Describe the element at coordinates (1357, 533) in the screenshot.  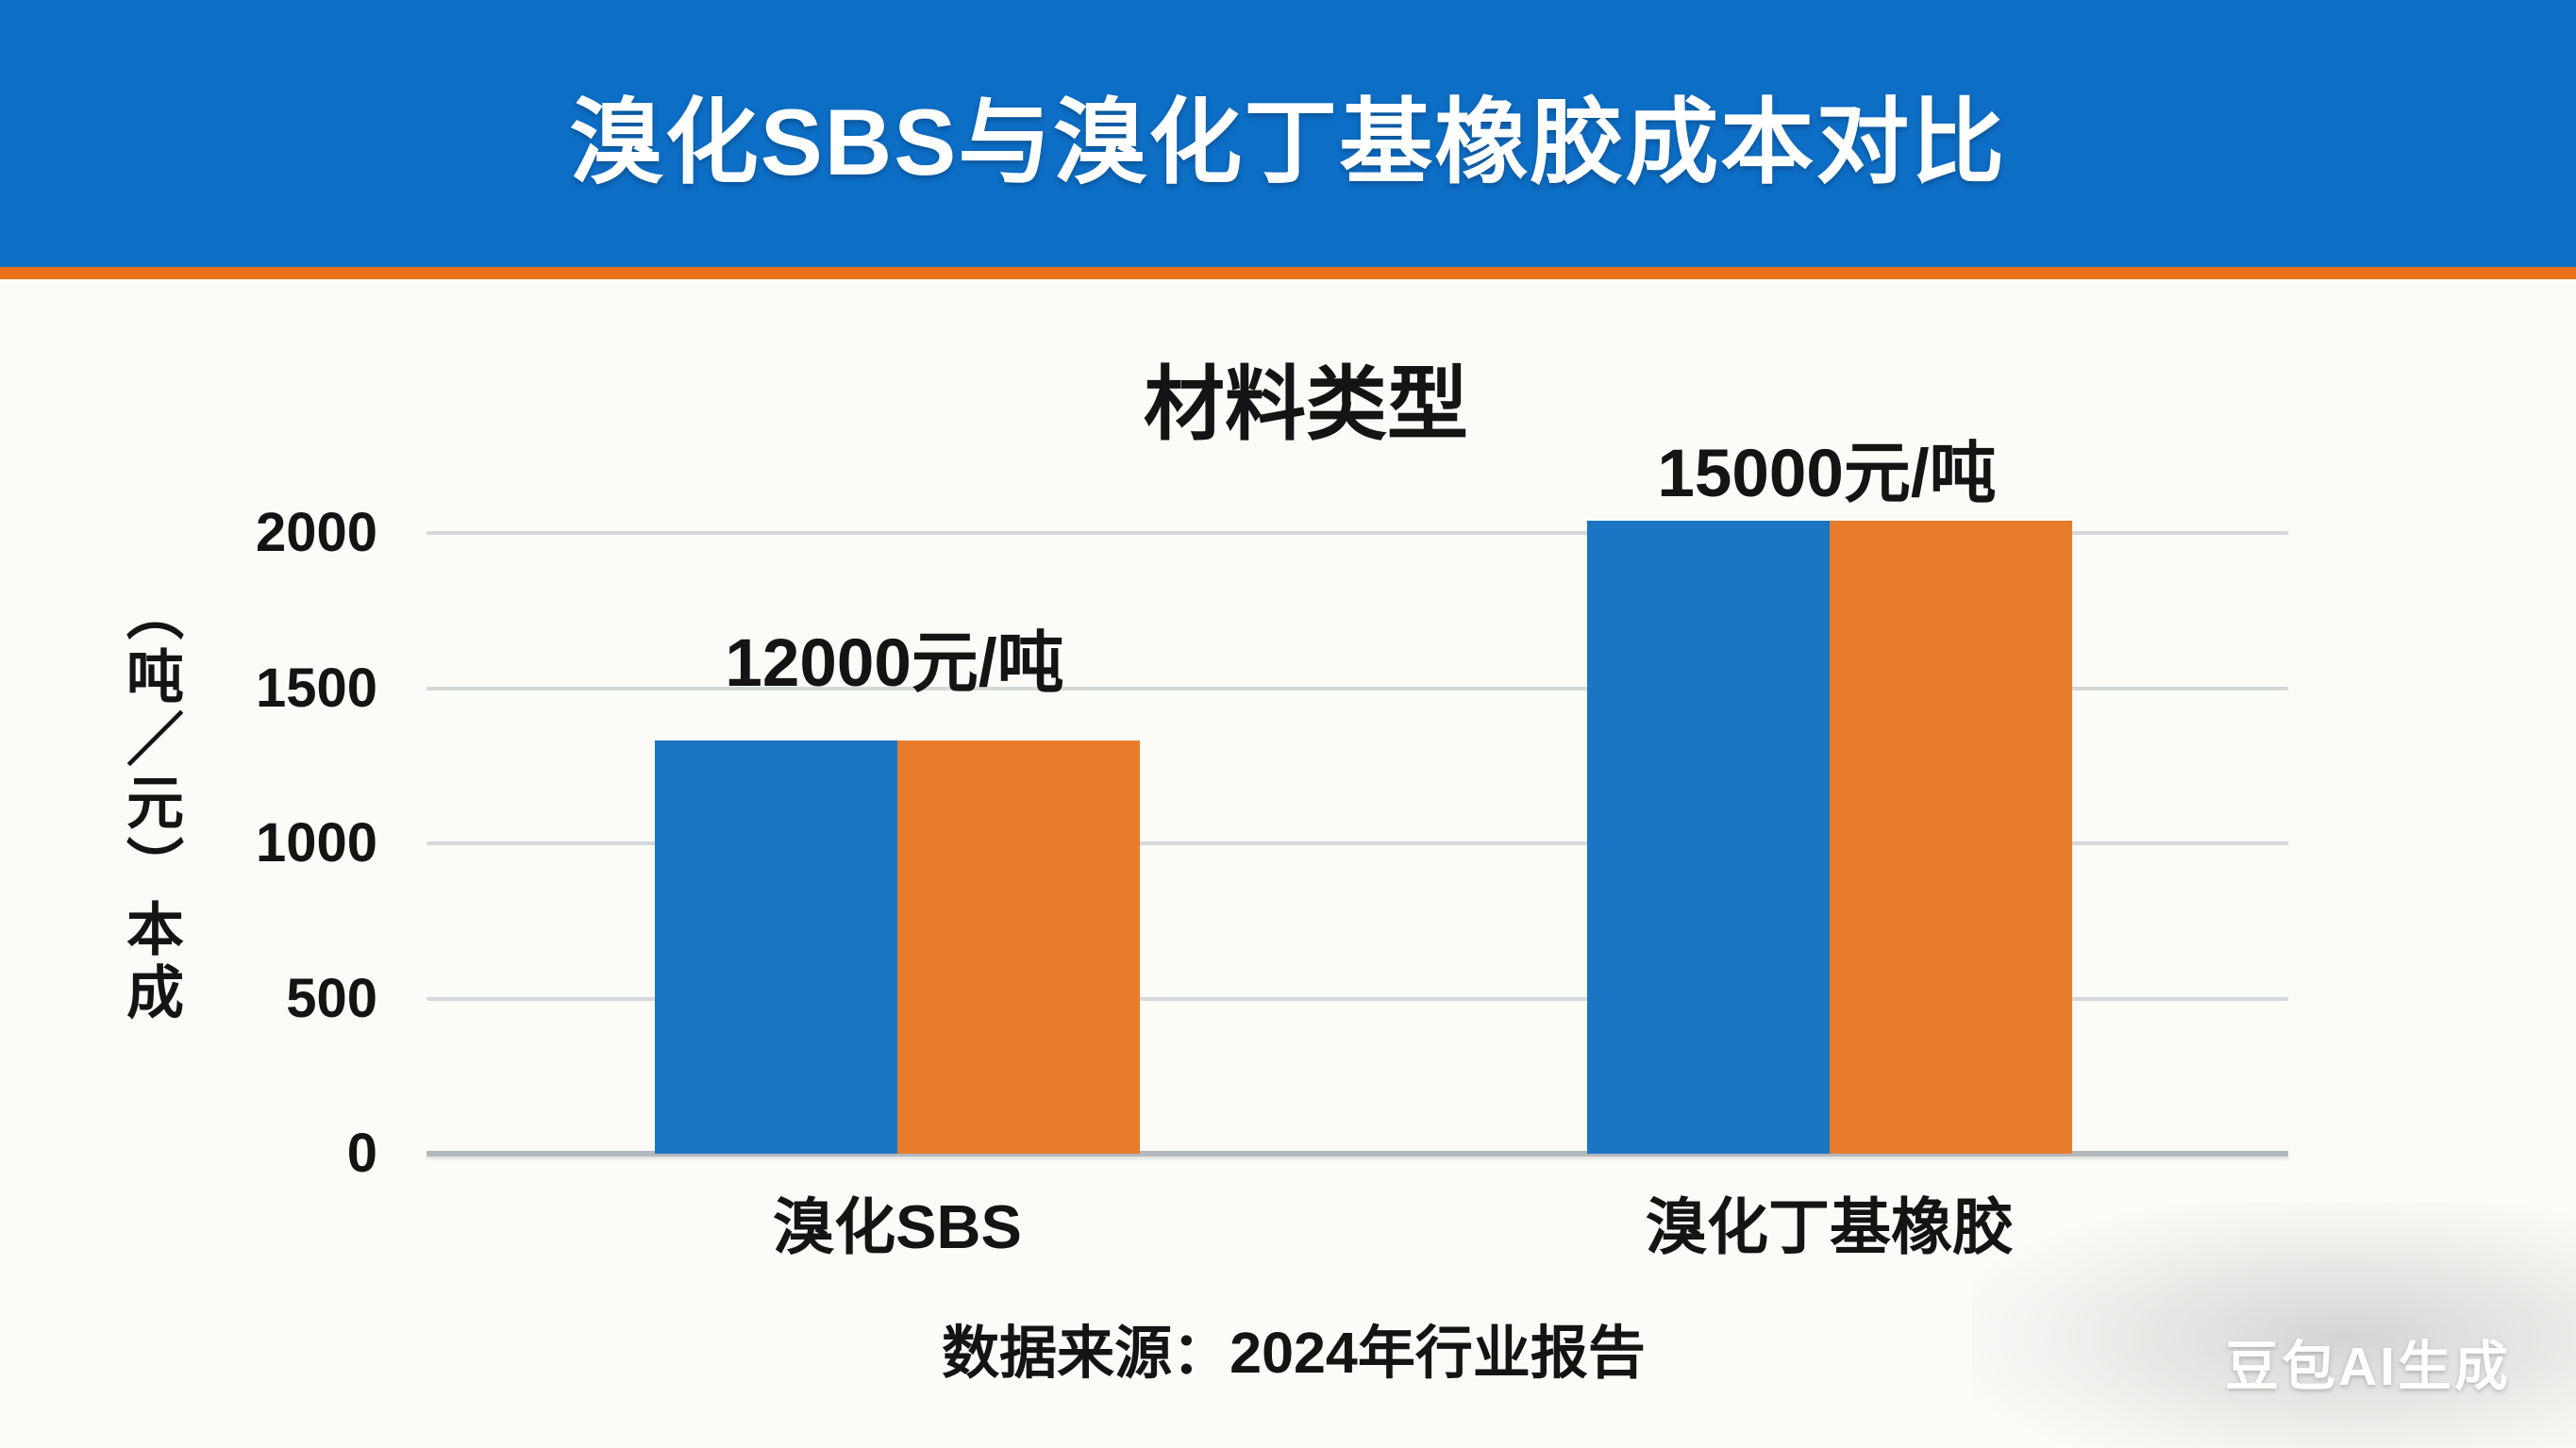
I see `gridline-2000` at that location.